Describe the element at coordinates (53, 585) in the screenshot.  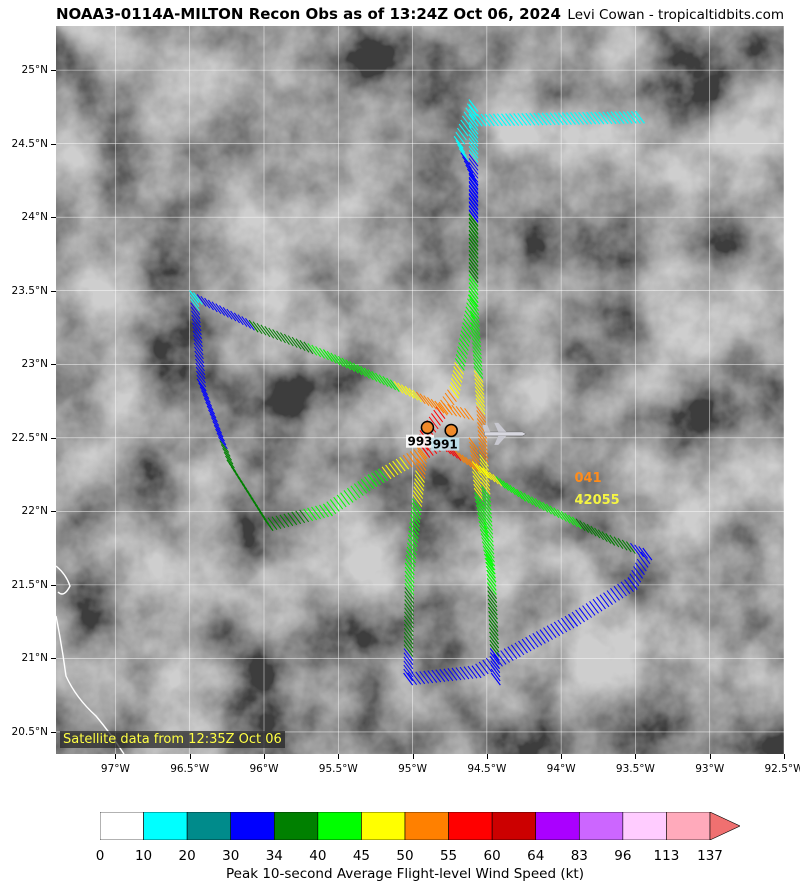
I see `lat-tick` at that location.